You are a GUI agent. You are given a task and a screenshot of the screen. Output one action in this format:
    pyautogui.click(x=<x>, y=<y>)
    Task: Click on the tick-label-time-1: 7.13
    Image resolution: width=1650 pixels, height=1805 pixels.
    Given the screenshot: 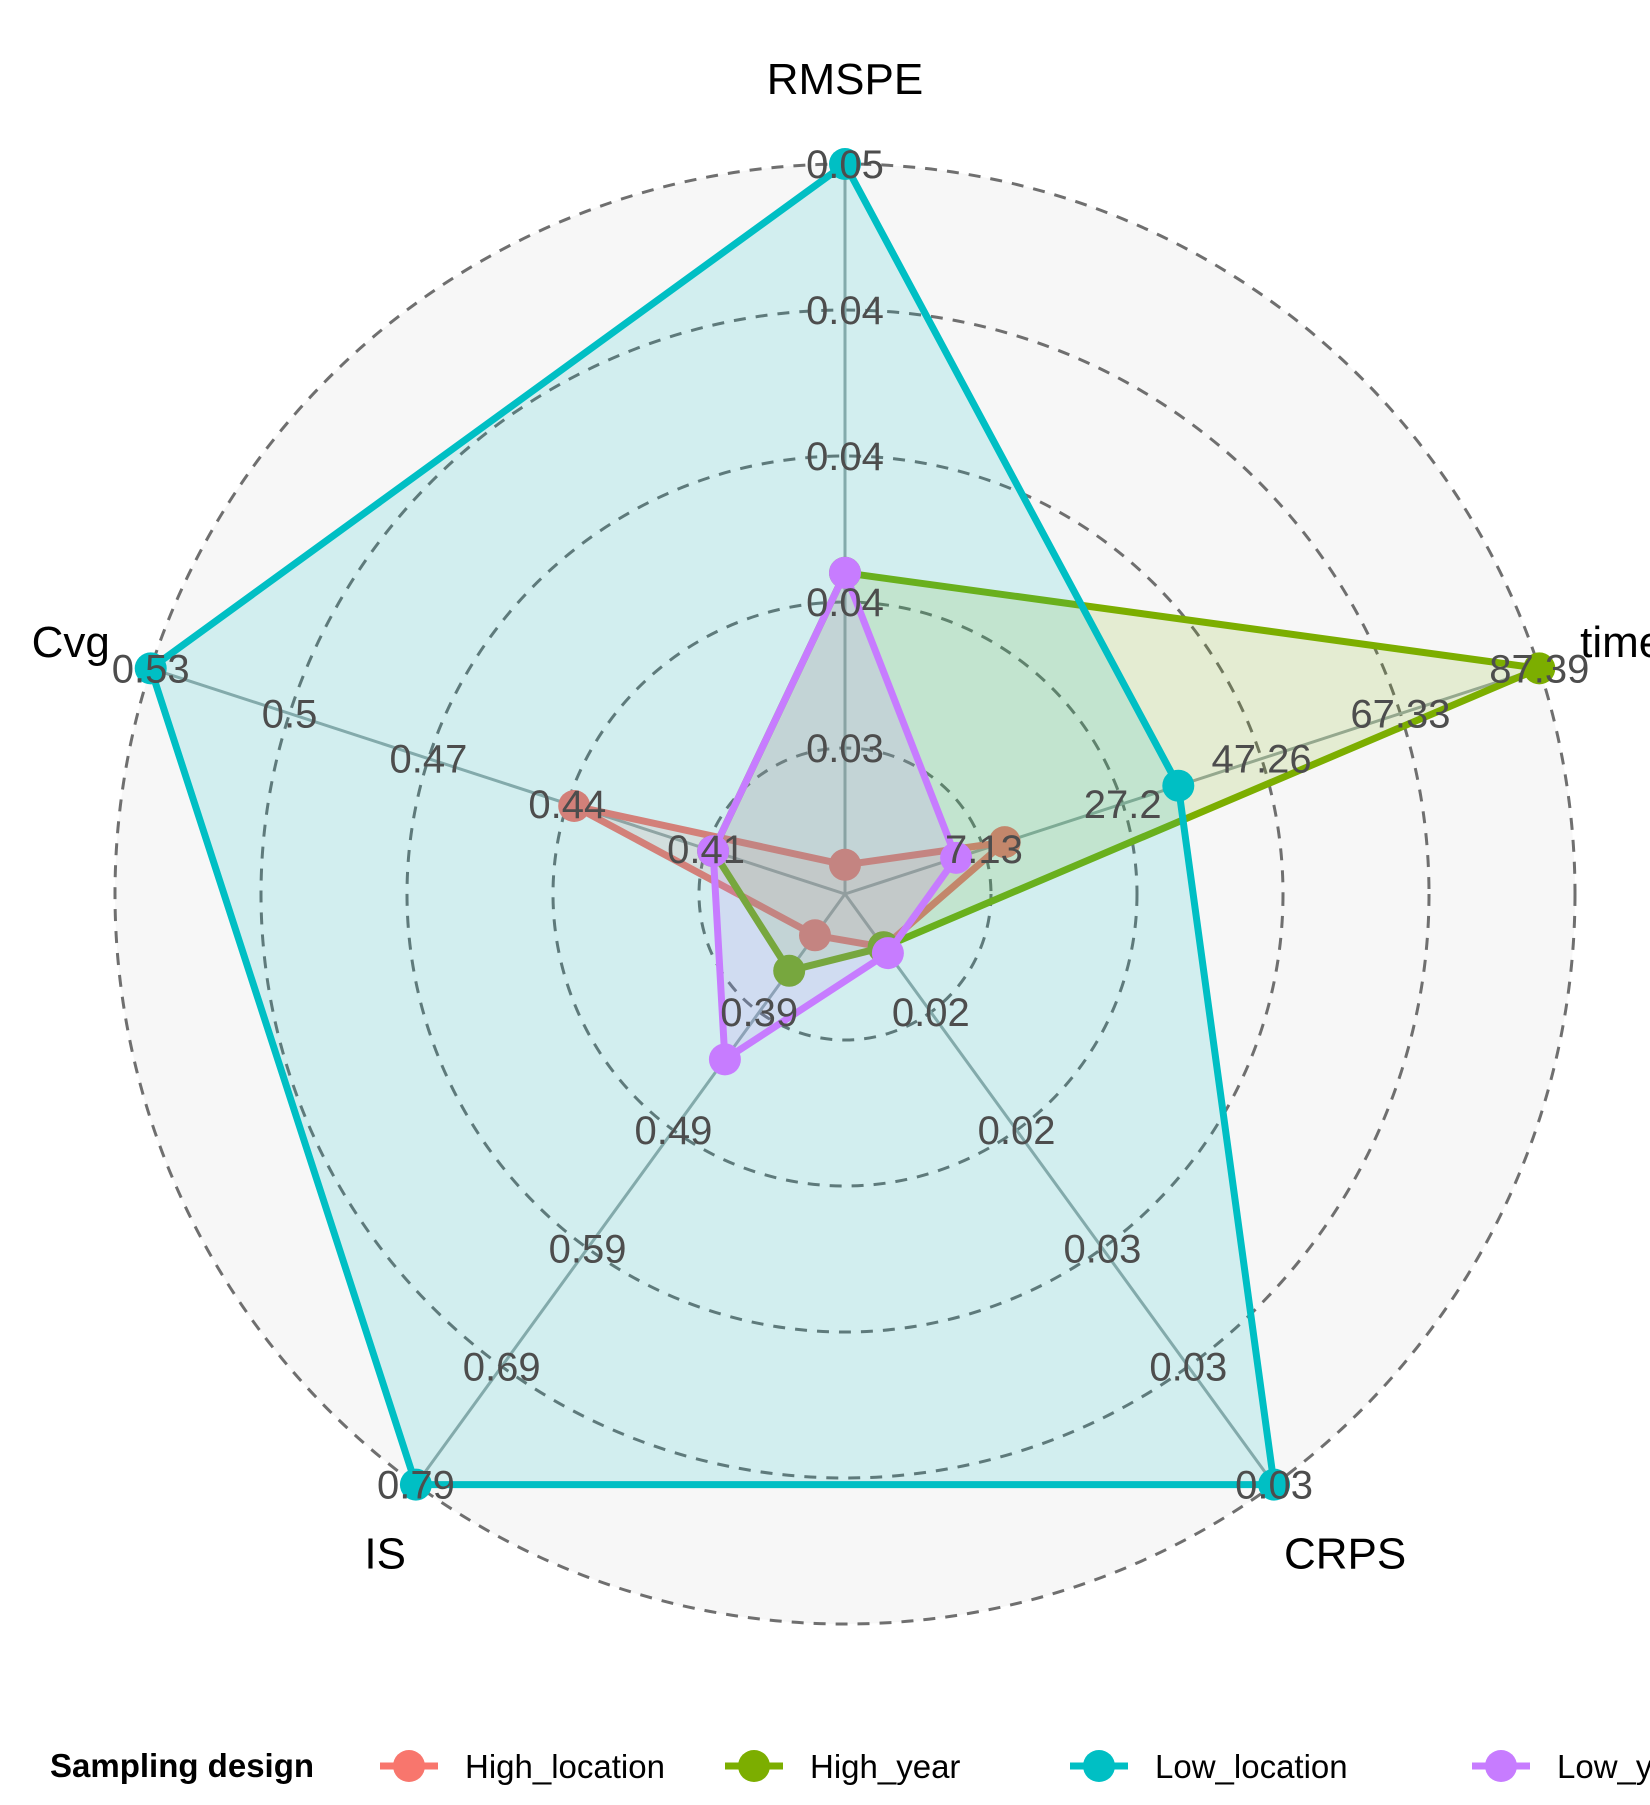 What is the action you would take?
    pyautogui.click(x=984, y=850)
    